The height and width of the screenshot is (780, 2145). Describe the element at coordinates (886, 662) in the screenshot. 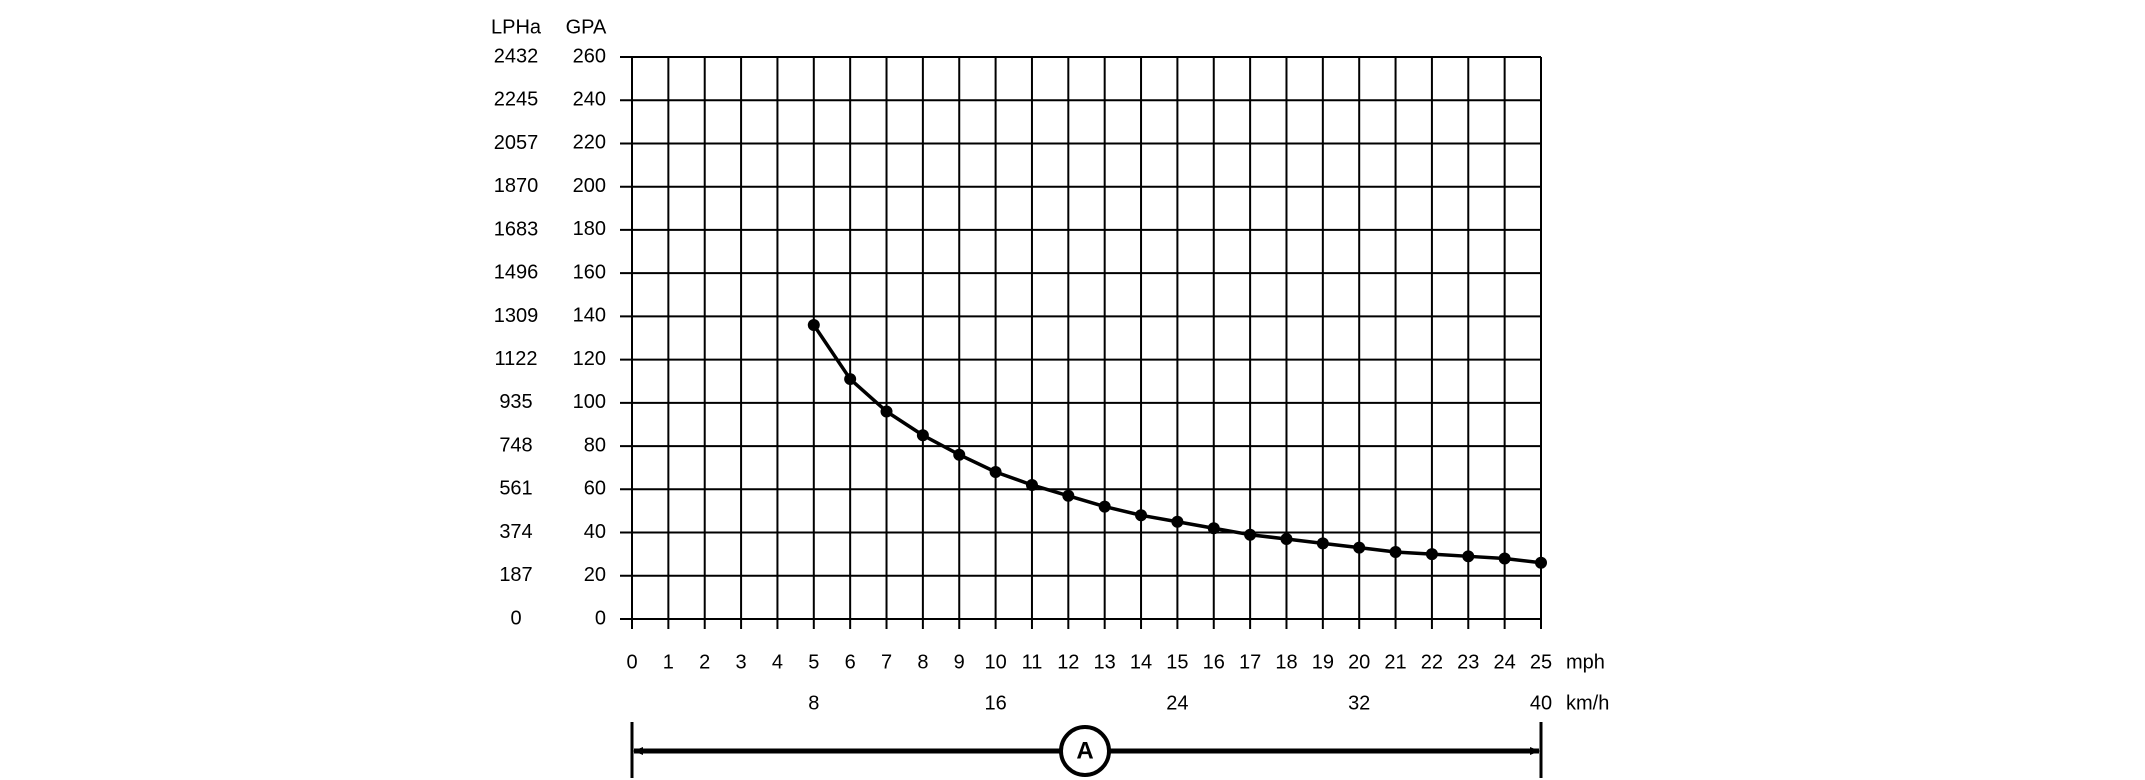

I see `x-tick-label: 7` at that location.